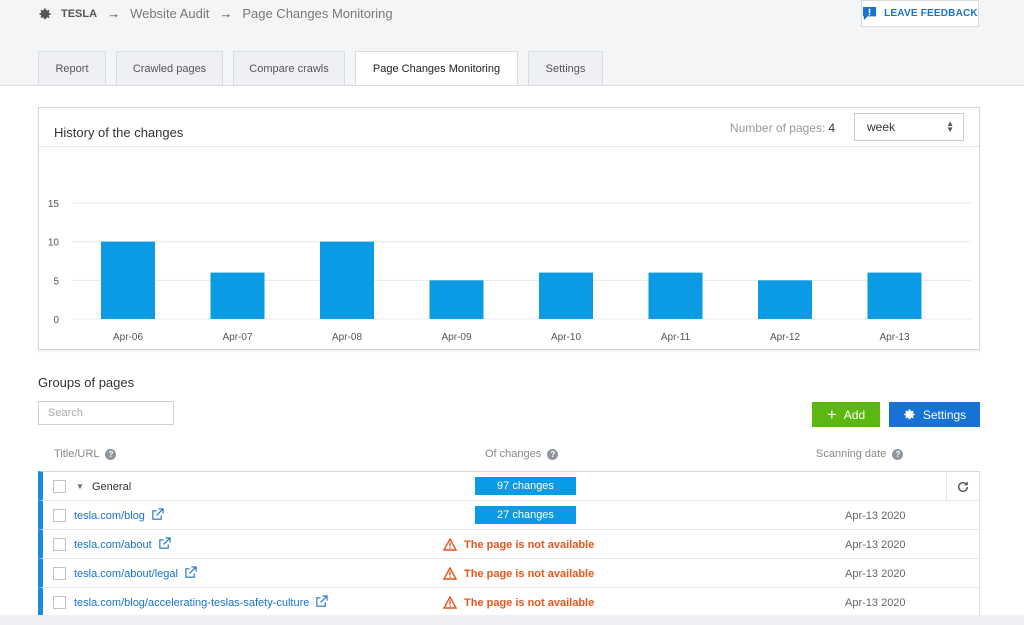 The width and height of the screenshot is (1024, 625). Describe the element at coordinates (119, 132) in the screenshot. I see `history-title: History of the changes` at that location.